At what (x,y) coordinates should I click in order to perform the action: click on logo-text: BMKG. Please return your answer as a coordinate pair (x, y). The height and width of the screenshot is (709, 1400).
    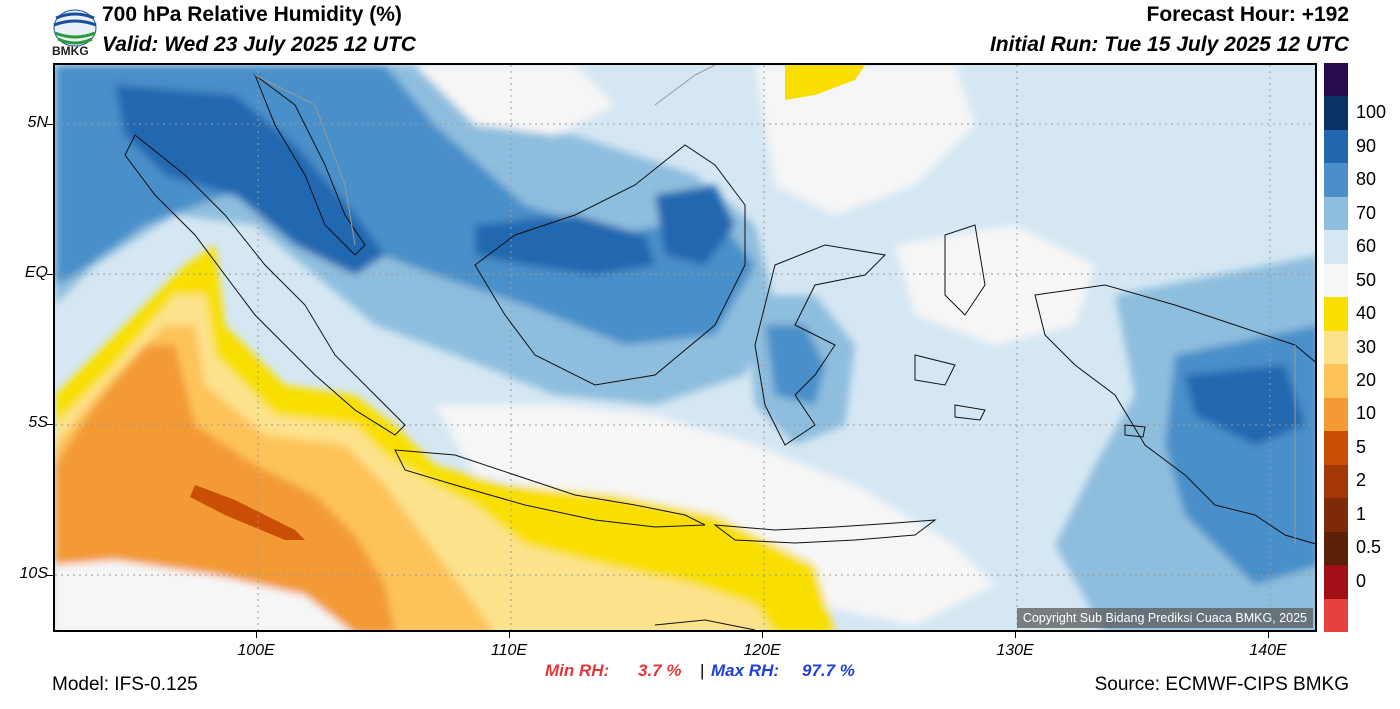
    Looking at the image, I should click on (70, 51).